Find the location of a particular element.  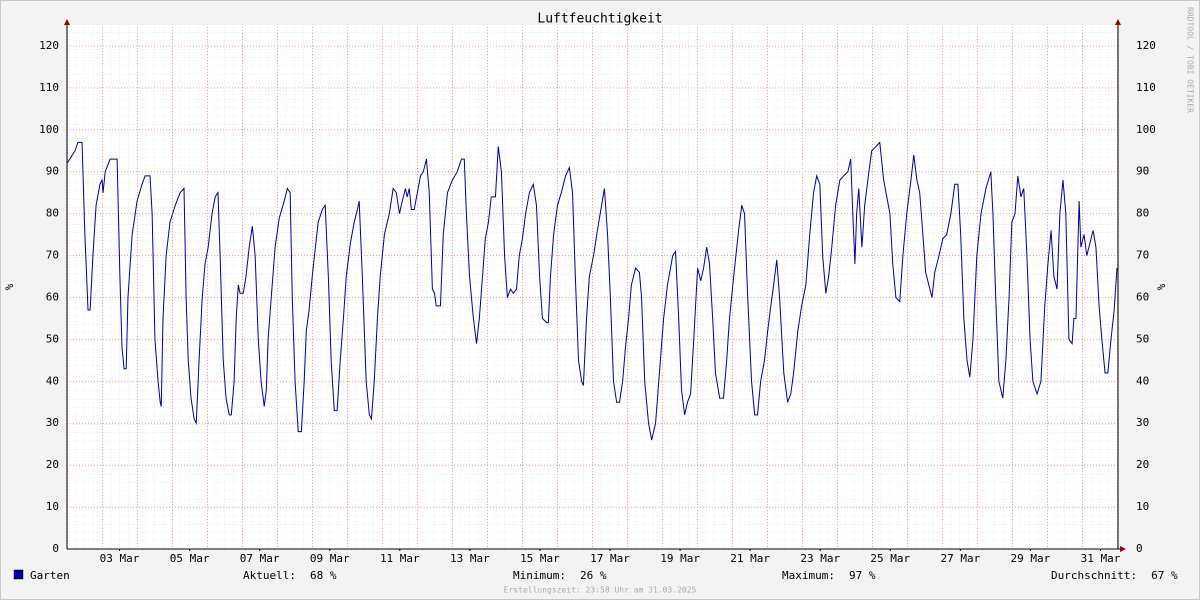

y-axis-label: % is located at coordinates (9, 286).